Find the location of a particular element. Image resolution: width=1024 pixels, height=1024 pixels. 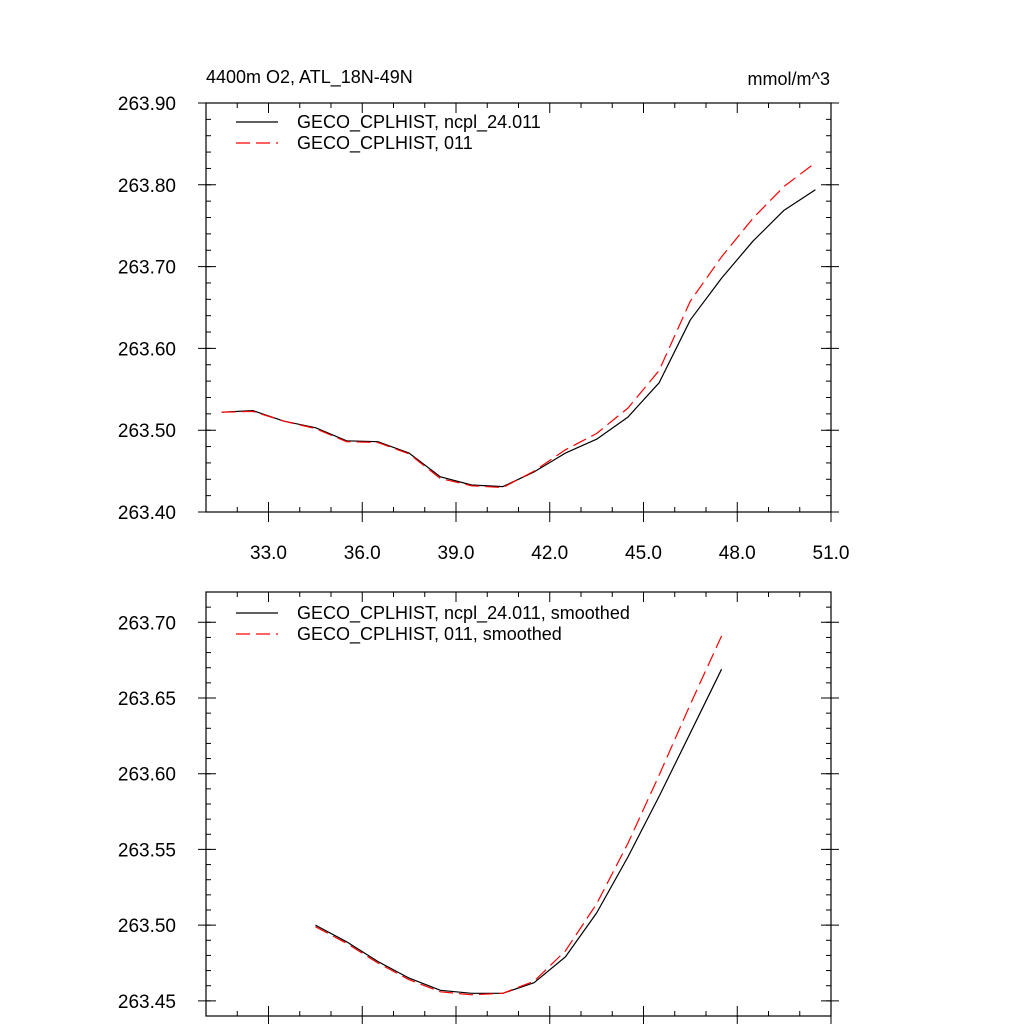

top-chart-title-left: 4400m O2, ATL_18N-49N is located at coordinates (309, 77).